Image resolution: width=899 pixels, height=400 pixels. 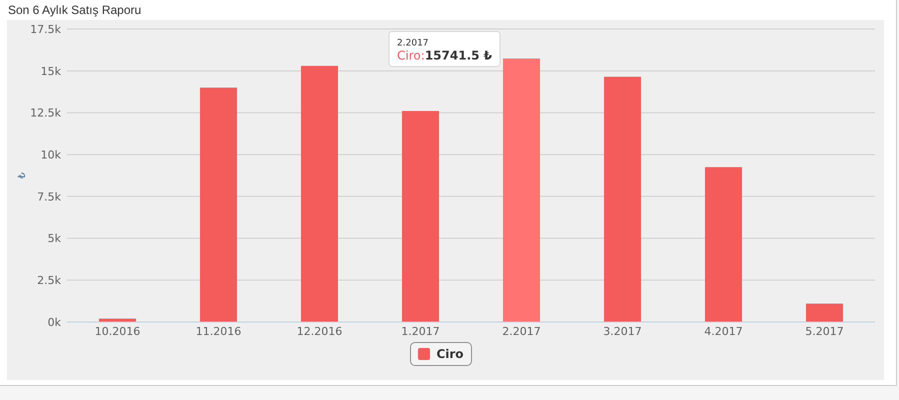 What do you see at coordinates (521, 331) in the screenshot?
I see `x-tick-label: 2.2017` at bounding box center [521, 331].